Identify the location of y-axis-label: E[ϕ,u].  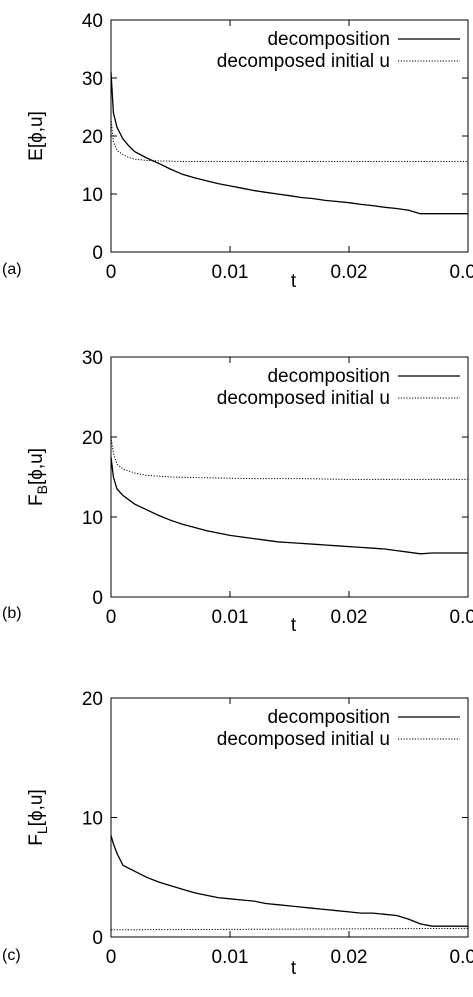
(36, 136).